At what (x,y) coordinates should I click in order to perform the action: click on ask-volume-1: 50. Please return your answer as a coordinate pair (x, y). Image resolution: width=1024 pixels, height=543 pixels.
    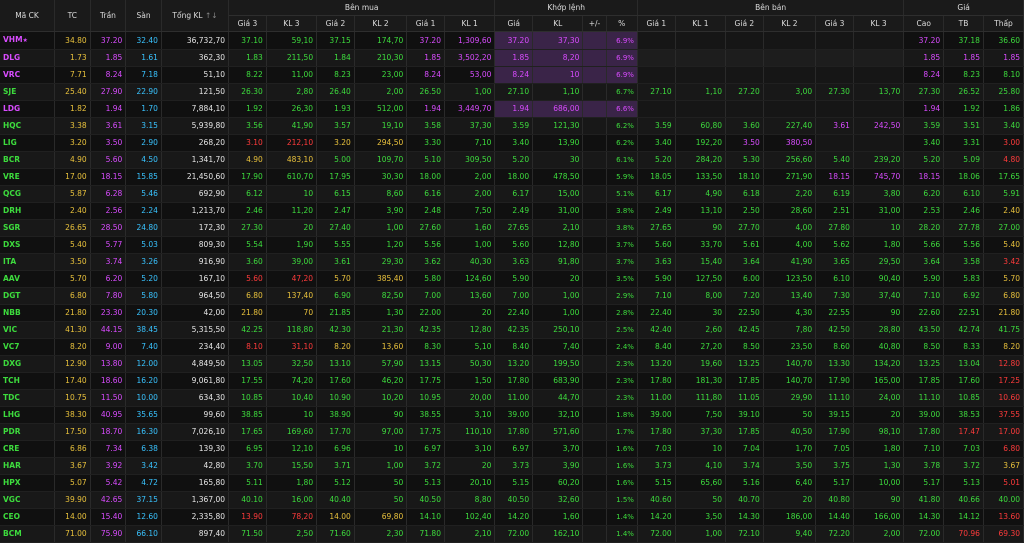
    Looking at the image, I should click on (701, 500).